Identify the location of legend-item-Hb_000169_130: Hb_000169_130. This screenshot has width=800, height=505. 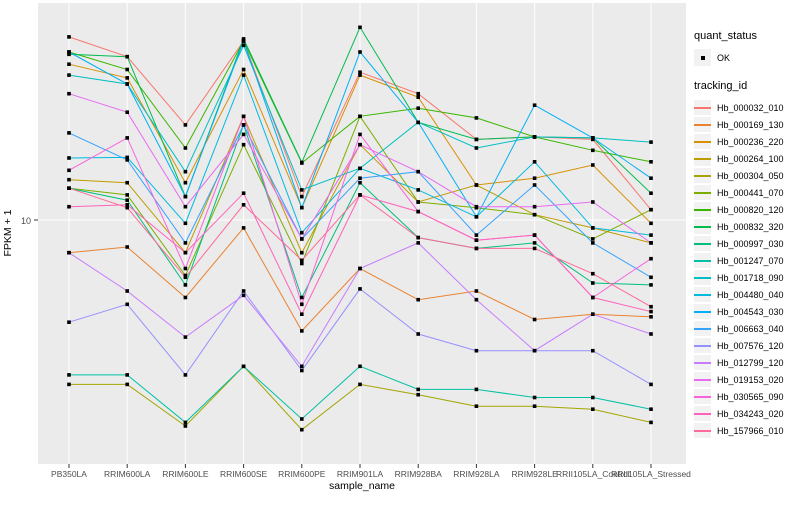
(746, 124).